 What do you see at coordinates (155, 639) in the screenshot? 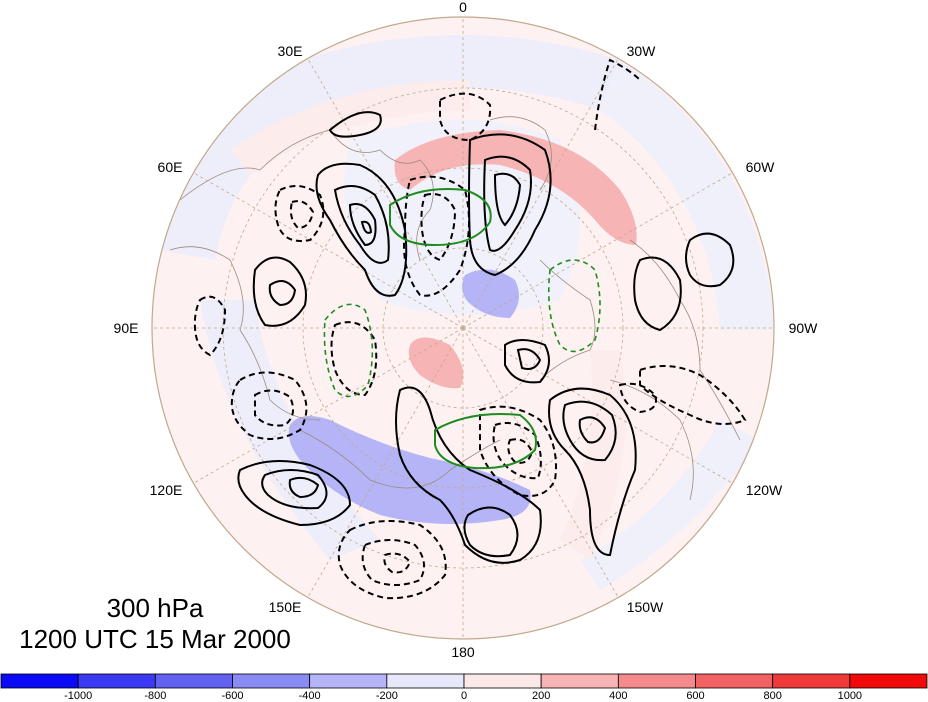
I see `caption-datetime: 1200 UTC 15 Mar 2000` at bounding box center [155, 639].